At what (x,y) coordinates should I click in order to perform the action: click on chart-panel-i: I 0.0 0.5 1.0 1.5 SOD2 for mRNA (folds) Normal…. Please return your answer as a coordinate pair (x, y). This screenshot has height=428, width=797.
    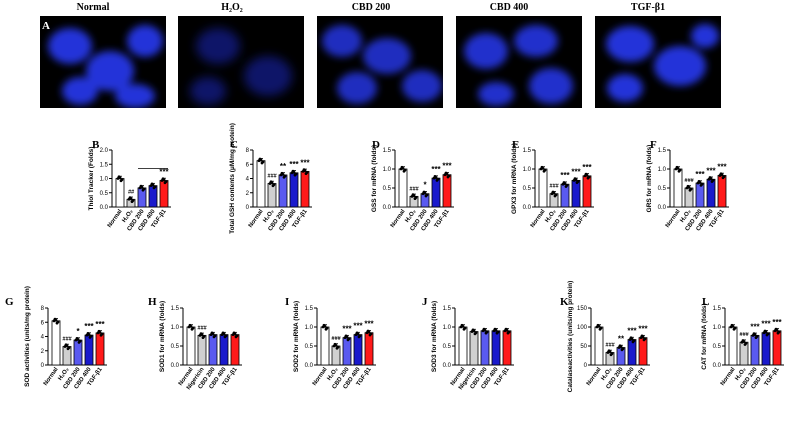
    Looking at the image, I should click on (330, 343).